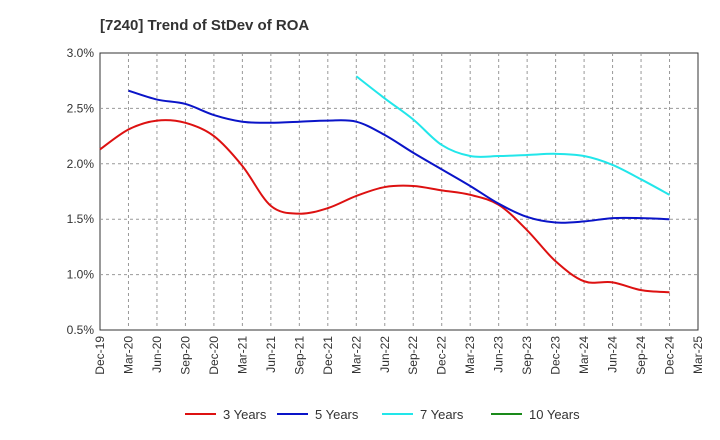 The height and width of the screenshot is (440, 720). Describe the element at coordinates (584, 355) in the screenshot. I see `x-tick-label: Mar-24` at that location.